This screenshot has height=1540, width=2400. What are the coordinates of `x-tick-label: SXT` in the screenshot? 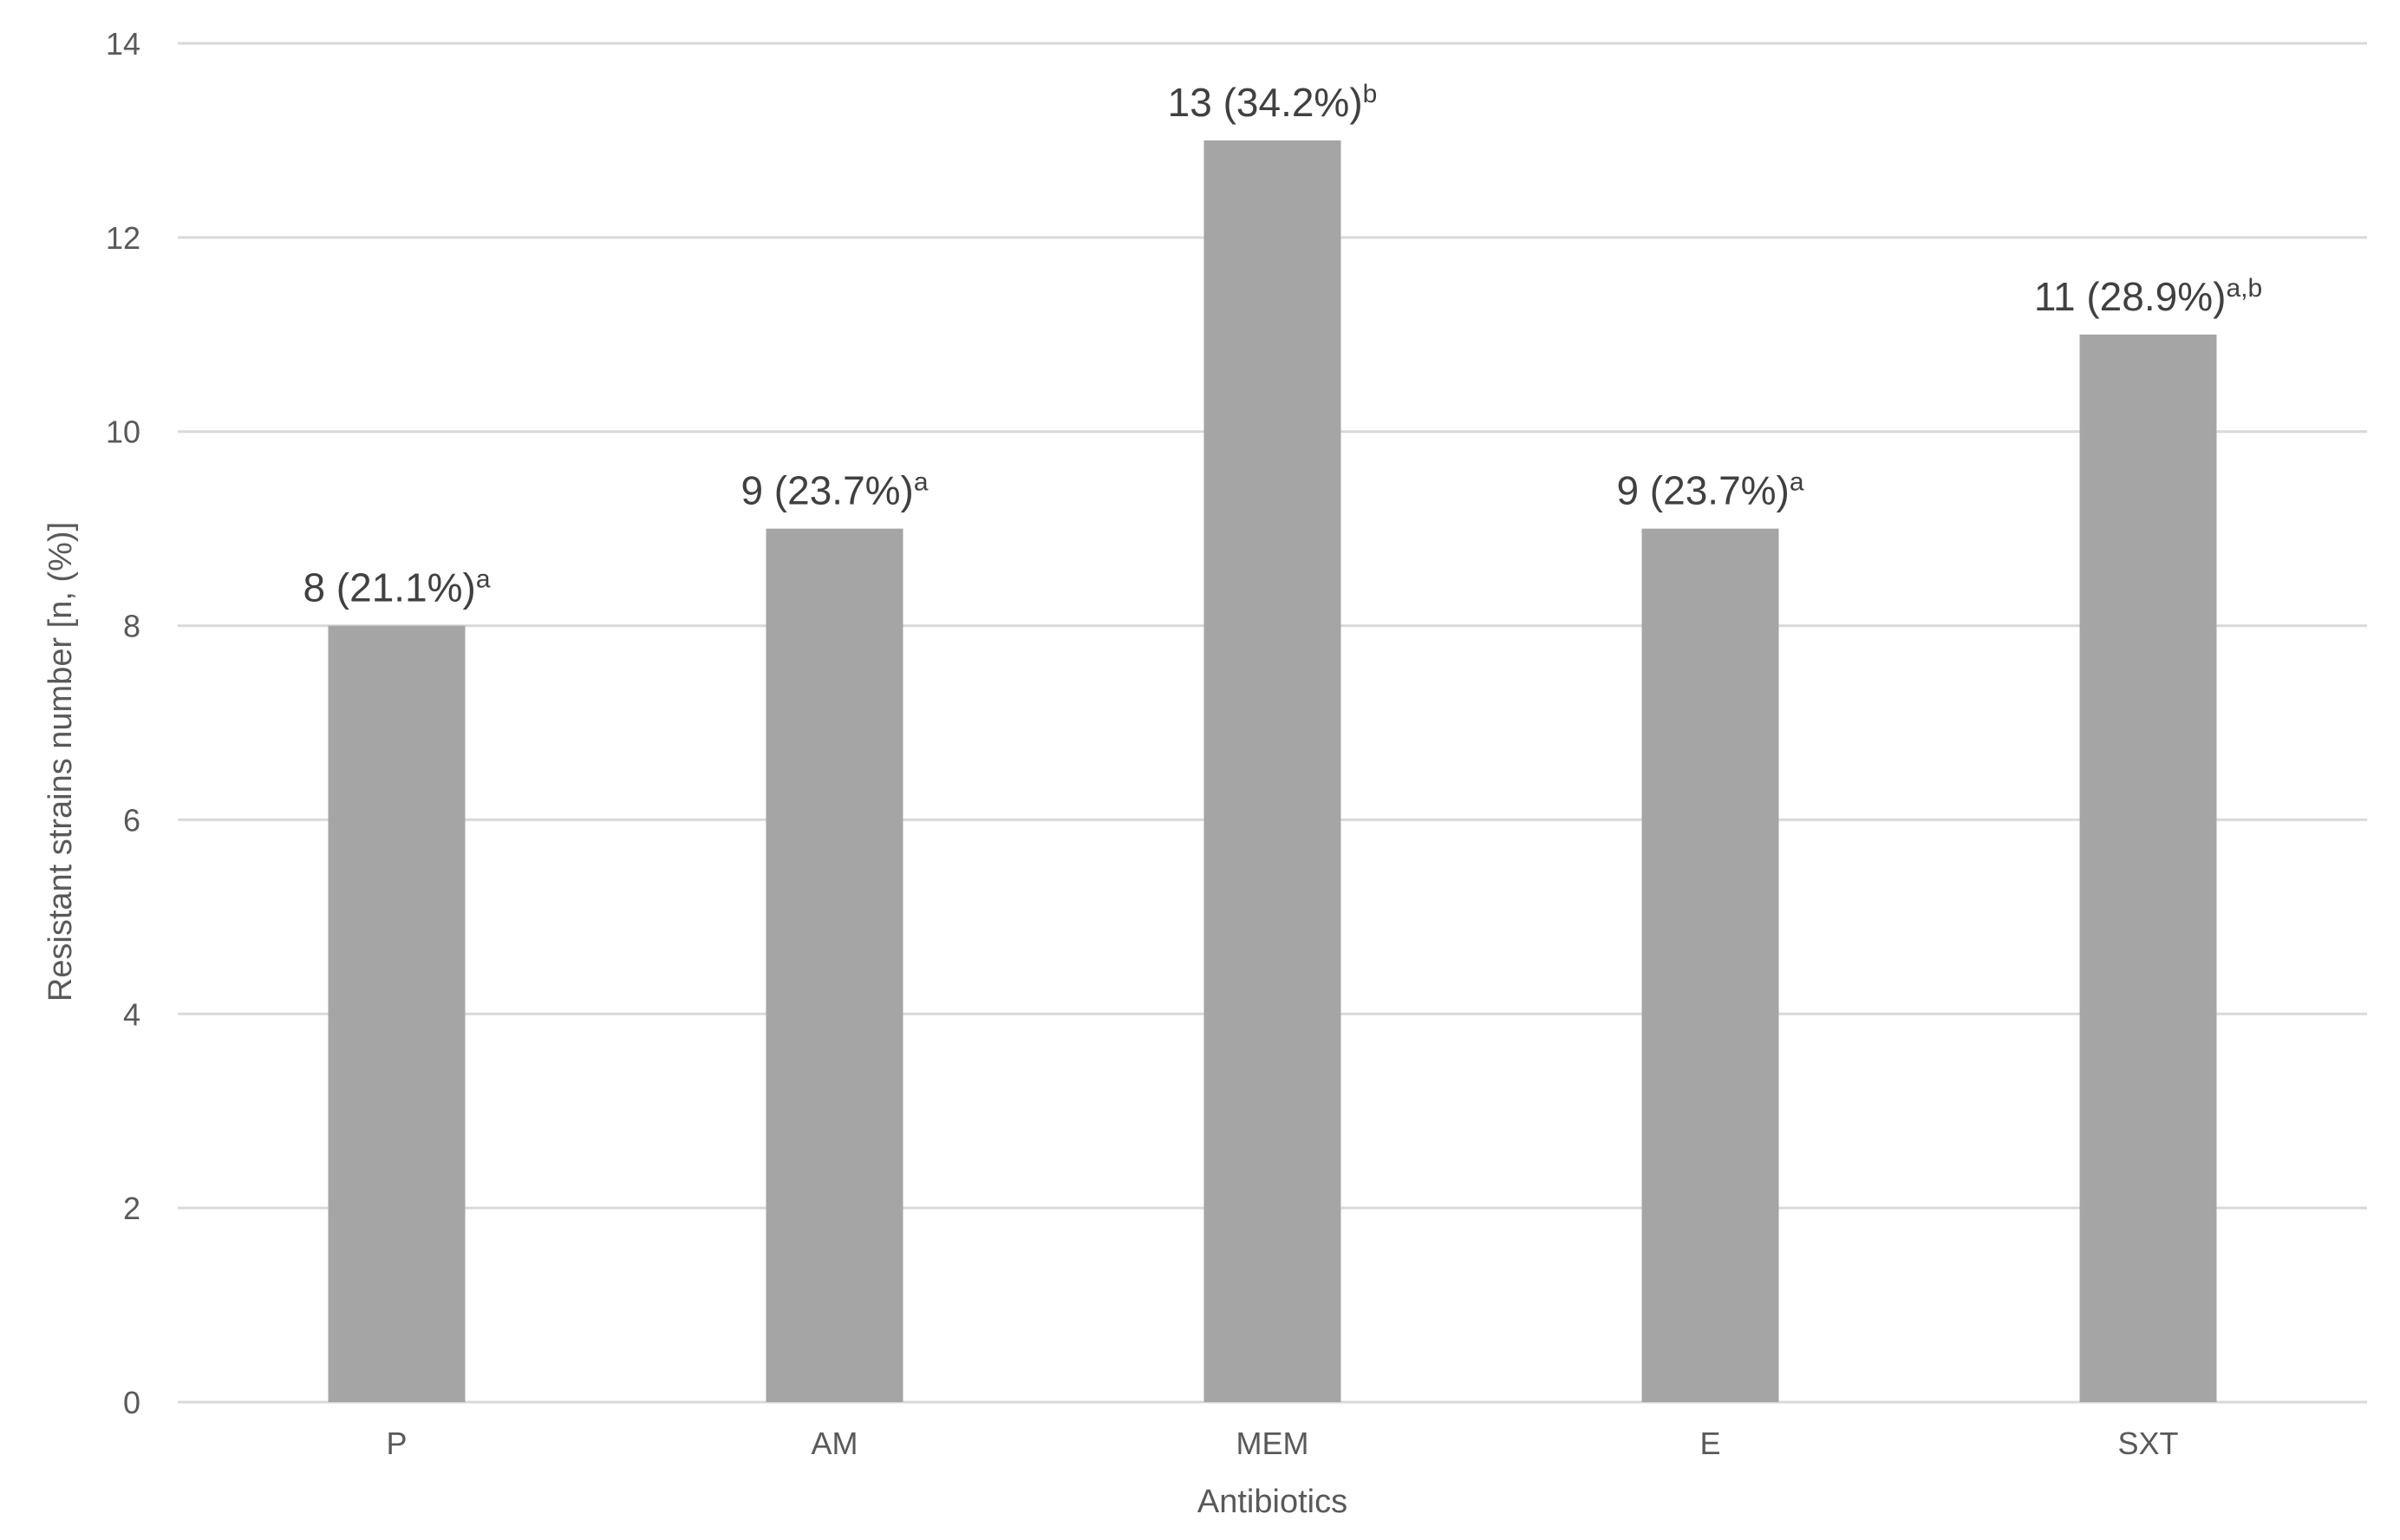 It's located at (2147, 1443).